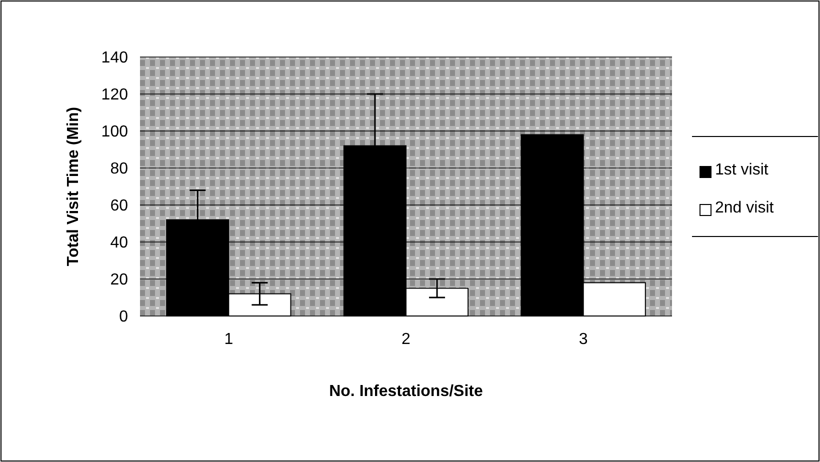 The image size is (820, 462). What do you see at coordinates (73, 186) in the screenshot?
I see `y-axis-title: Total Visit Time (Min)` at bounding box center [73, 186].